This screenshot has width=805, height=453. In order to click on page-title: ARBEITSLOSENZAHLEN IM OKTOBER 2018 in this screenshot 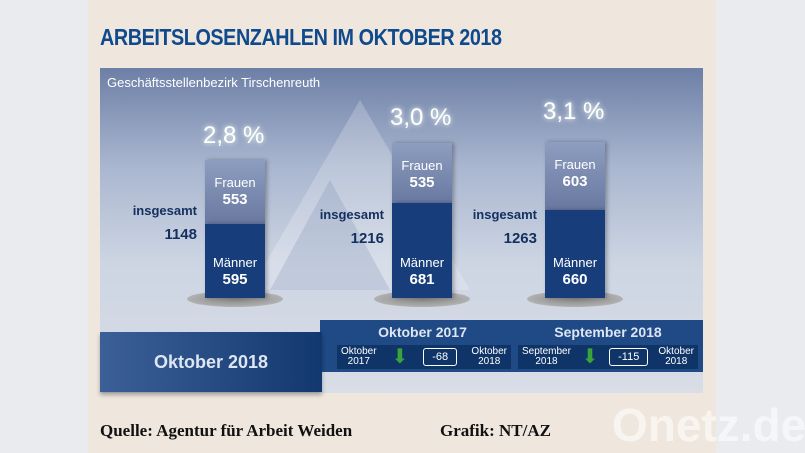, I will do `click(301, 37)`.